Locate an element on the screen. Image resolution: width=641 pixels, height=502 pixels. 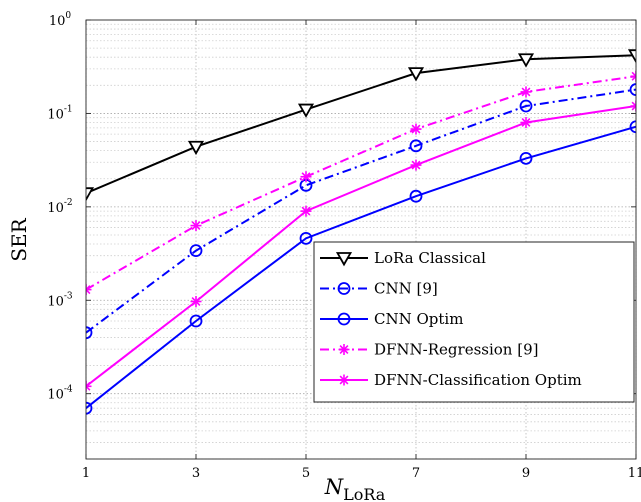
y-tick-label: 10⁻² is located at coordinates (59, 207).